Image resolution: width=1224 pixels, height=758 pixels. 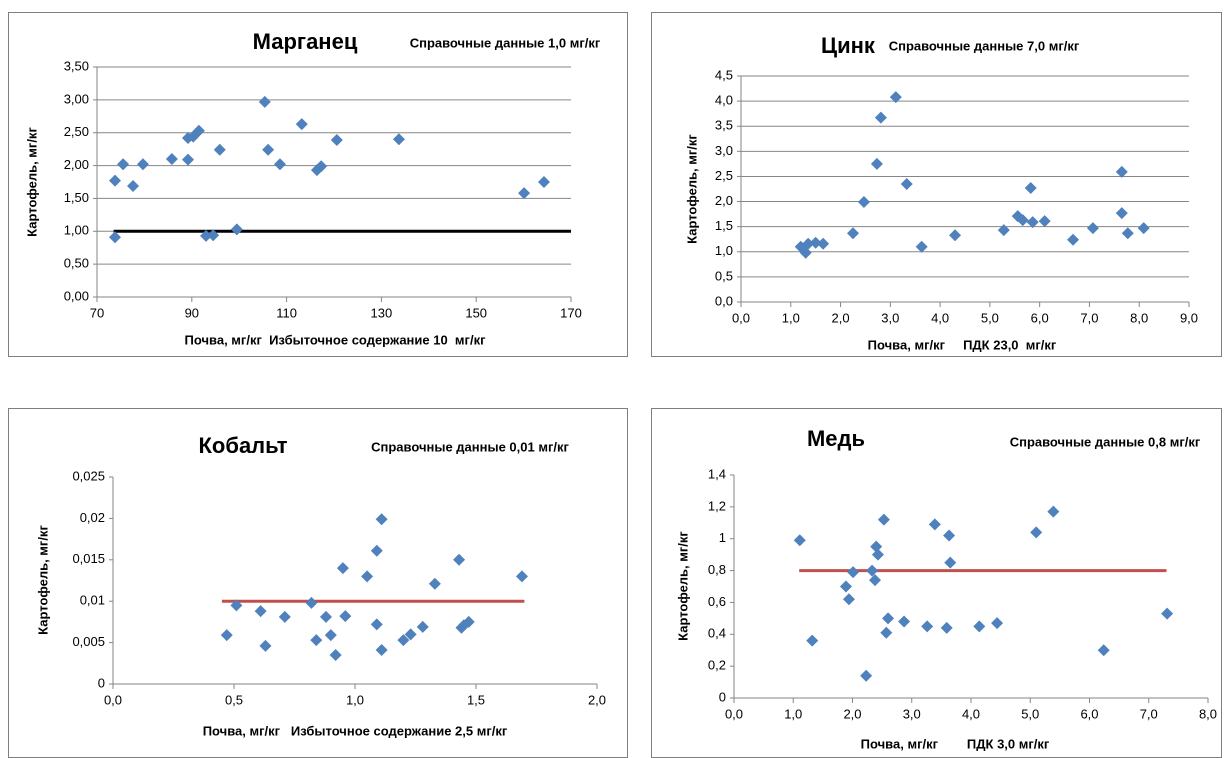 I want to click on y-tick-label: 0,0, so click(x=724, y=300).